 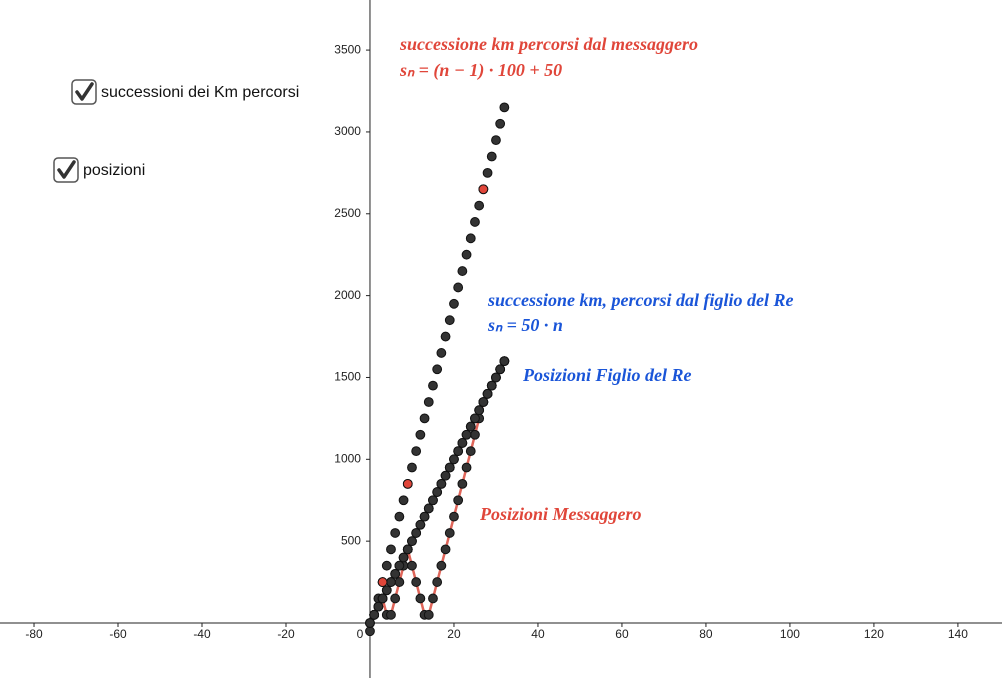 What do you see at coordinates (480, 70) in the screenshot?
I see `formula: sₙ = (n − 1) · 100 + 50` at bounding box center [480, 70].